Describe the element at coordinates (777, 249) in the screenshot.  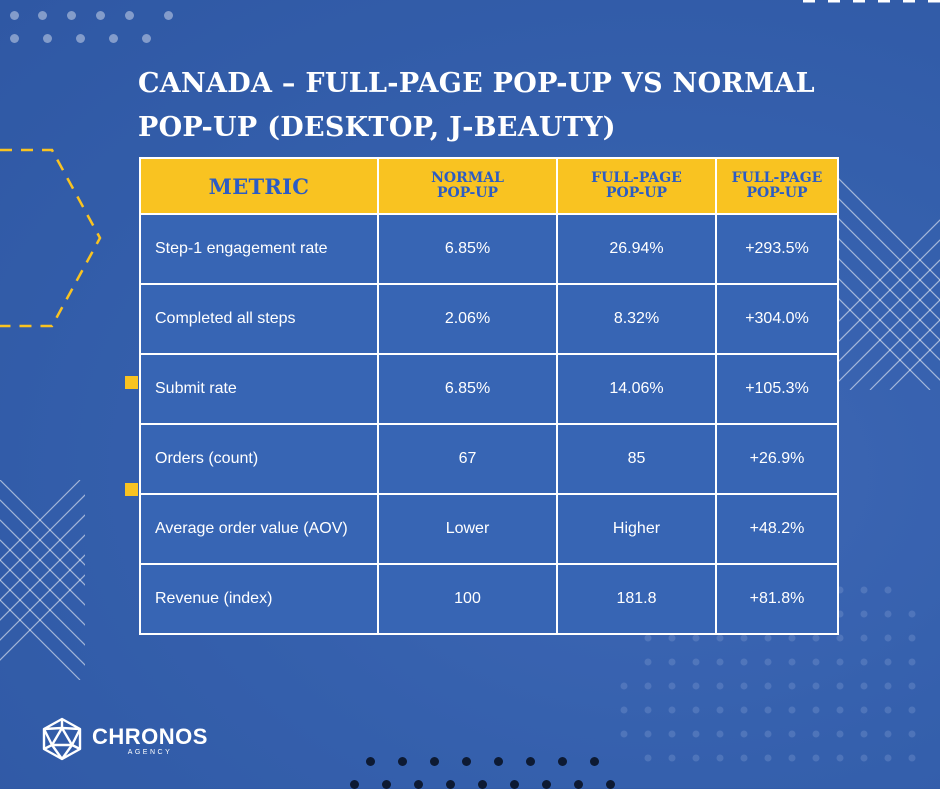
I see `change-value: +293.5%` at that location.